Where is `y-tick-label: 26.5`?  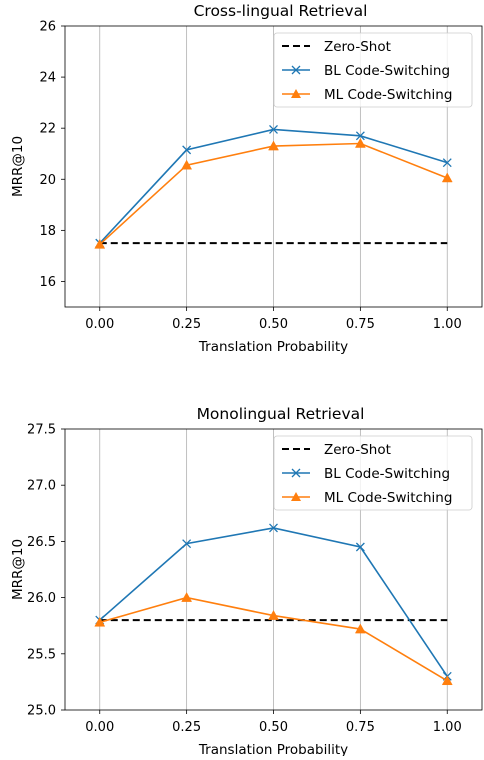
y-tick-label: 26.5 is located at coordinates (41, 542).